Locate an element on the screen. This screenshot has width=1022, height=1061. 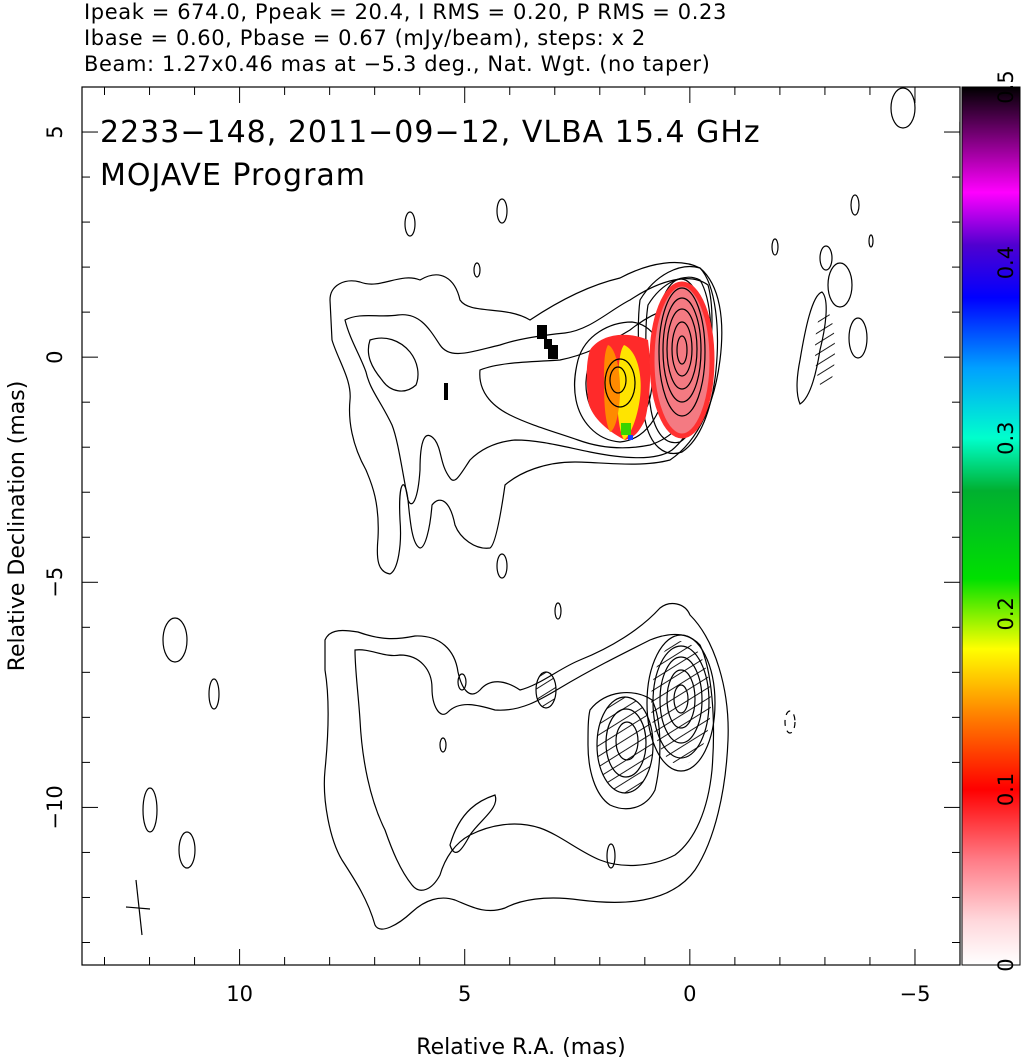
pol-contour-outer is located at coordinates (526, 766).